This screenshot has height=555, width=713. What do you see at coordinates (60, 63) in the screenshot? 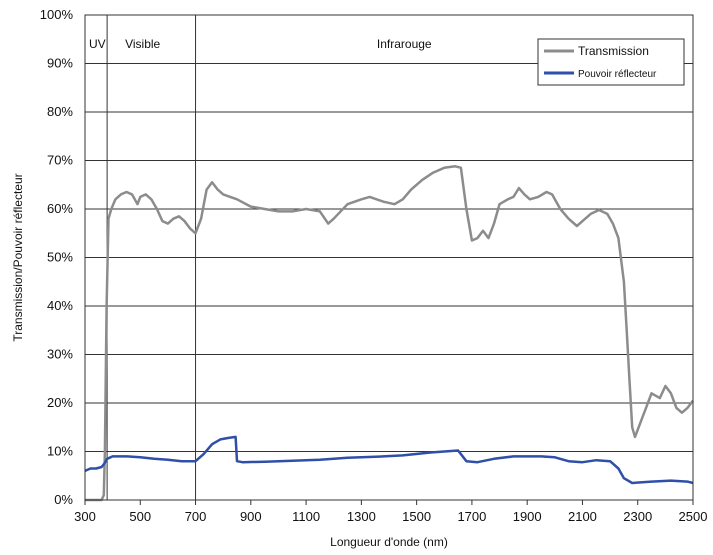
I see `y-tick-90: 90%` at bounding box center [60, 63].